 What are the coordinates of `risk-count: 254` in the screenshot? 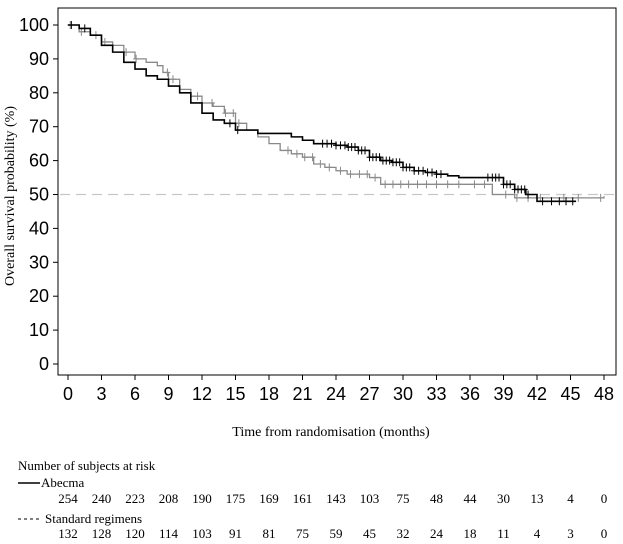 It's located at (68, 498).